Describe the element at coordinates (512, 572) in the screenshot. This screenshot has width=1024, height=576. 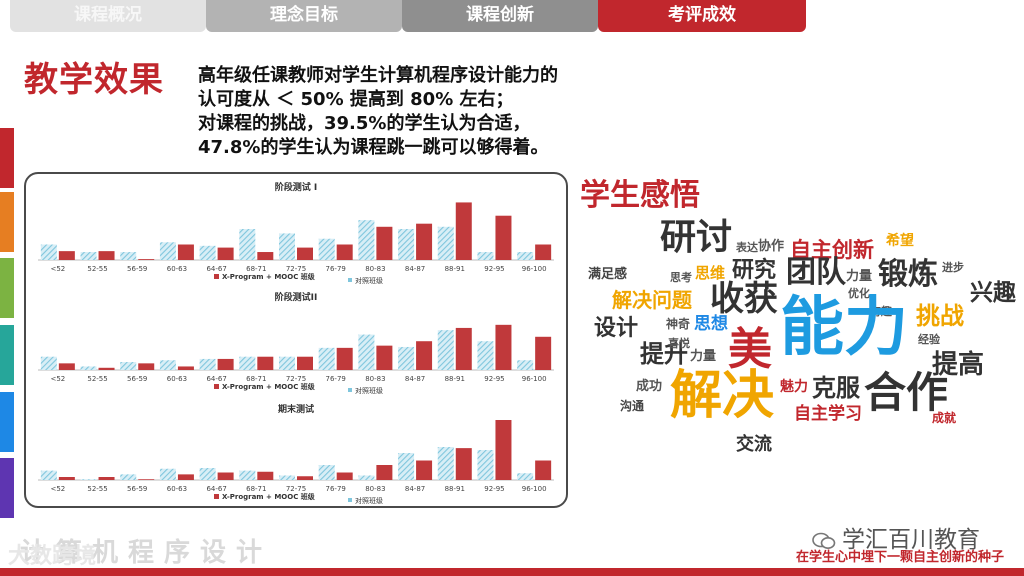
I see `bottom-bar` at that location.